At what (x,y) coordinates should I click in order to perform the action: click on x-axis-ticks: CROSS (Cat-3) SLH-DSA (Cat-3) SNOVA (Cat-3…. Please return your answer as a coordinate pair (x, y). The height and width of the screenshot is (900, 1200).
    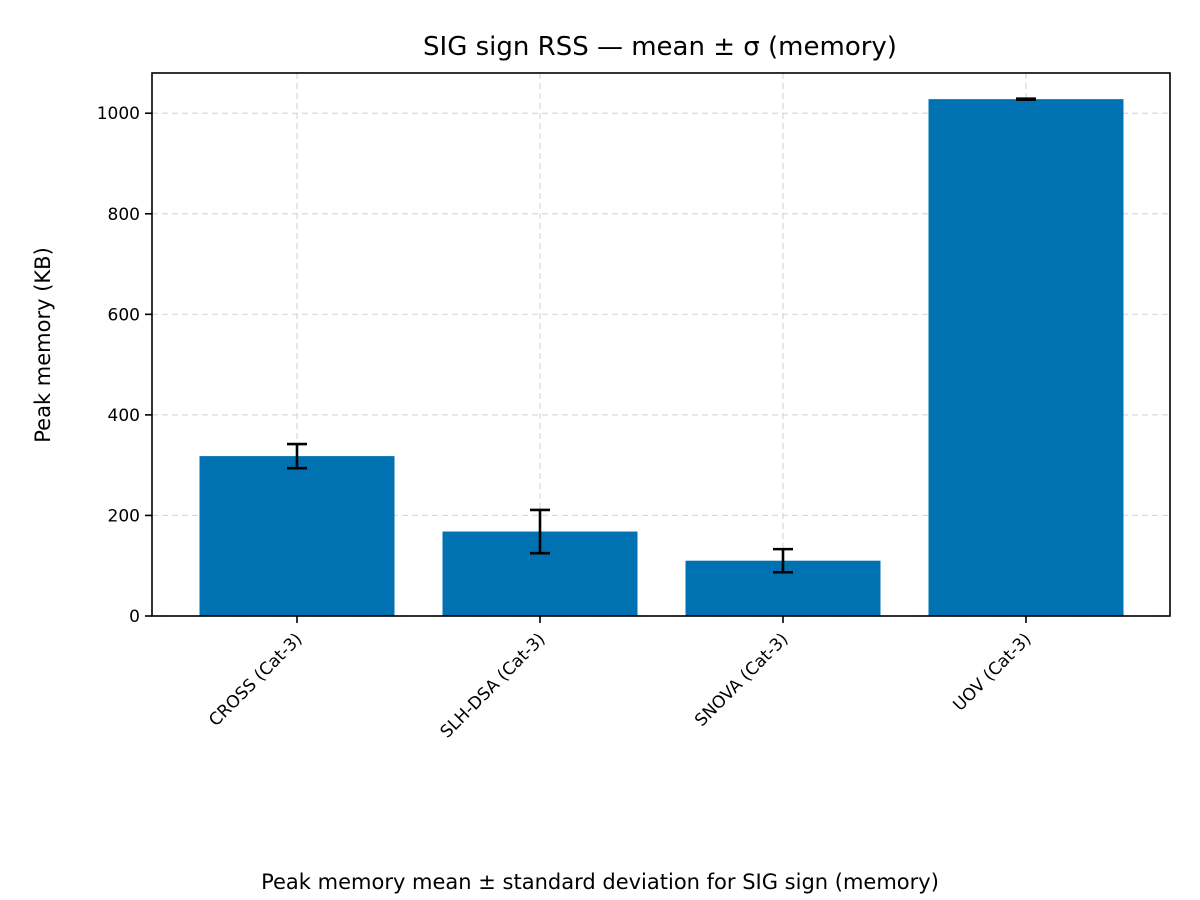
    Looking at the image, I should click on (620, 679).